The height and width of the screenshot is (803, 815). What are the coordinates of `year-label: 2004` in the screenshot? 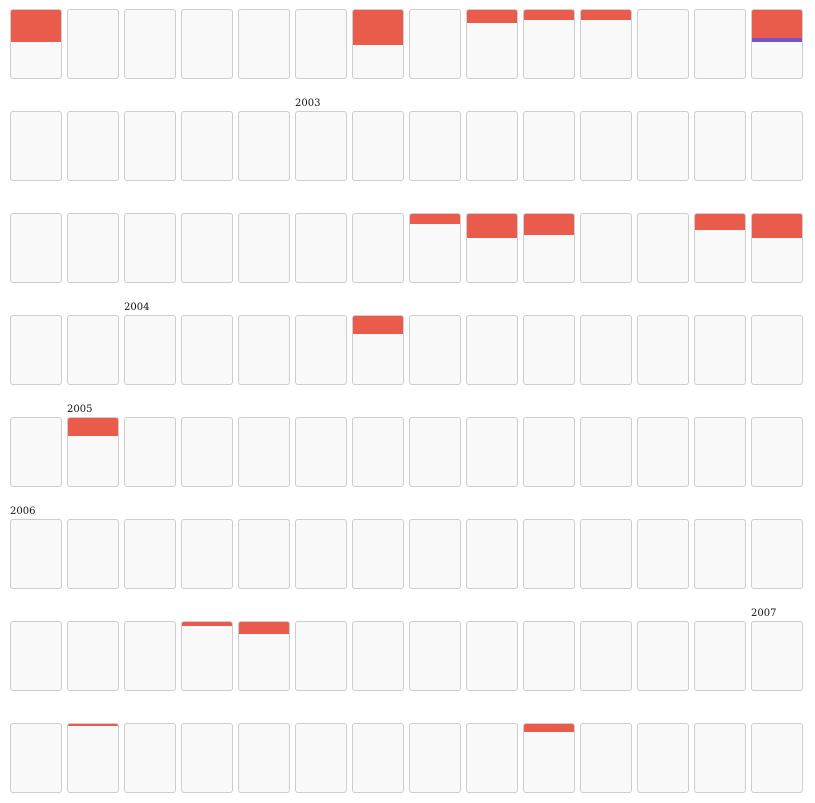 It's located at (137, 307).